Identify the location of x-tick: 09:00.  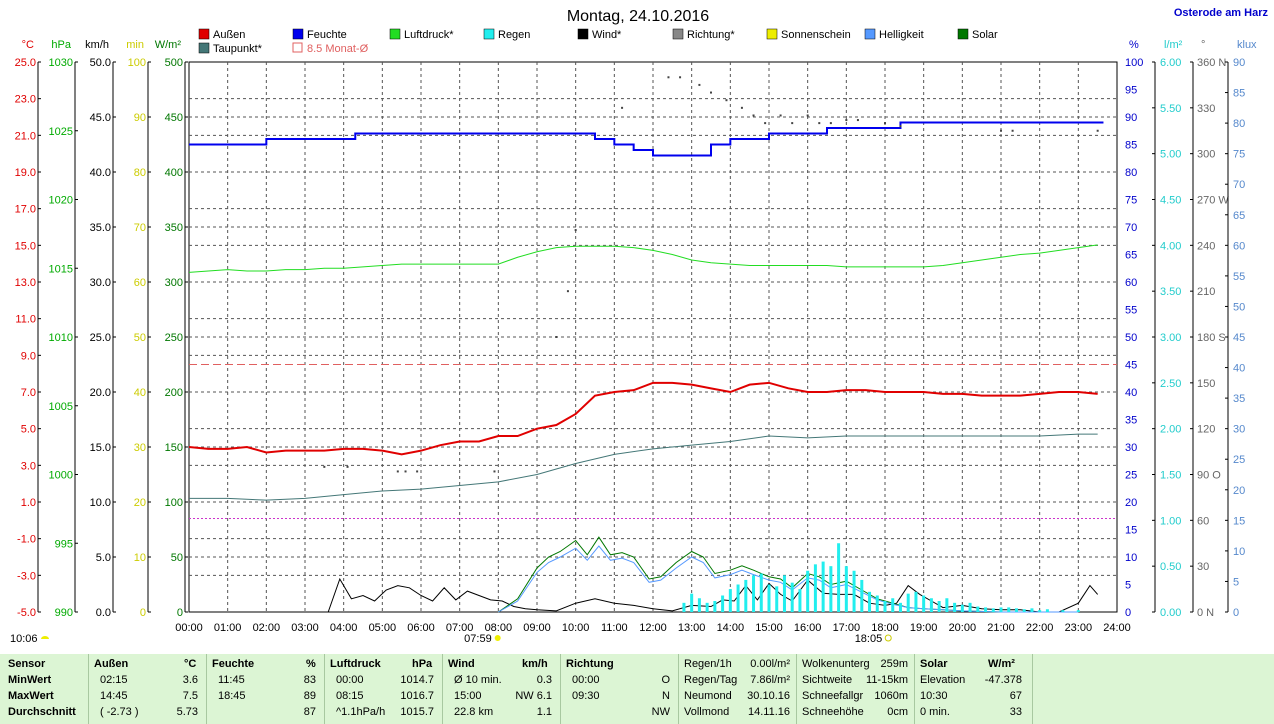
(537, 628).